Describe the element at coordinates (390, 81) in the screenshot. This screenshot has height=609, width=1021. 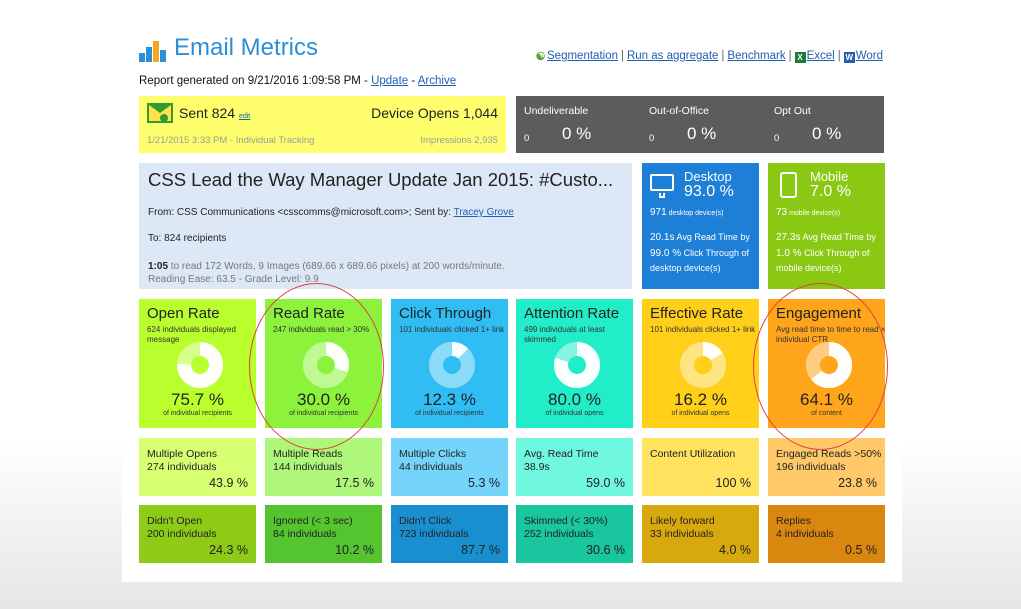
I see `update-link: Update` at that location.